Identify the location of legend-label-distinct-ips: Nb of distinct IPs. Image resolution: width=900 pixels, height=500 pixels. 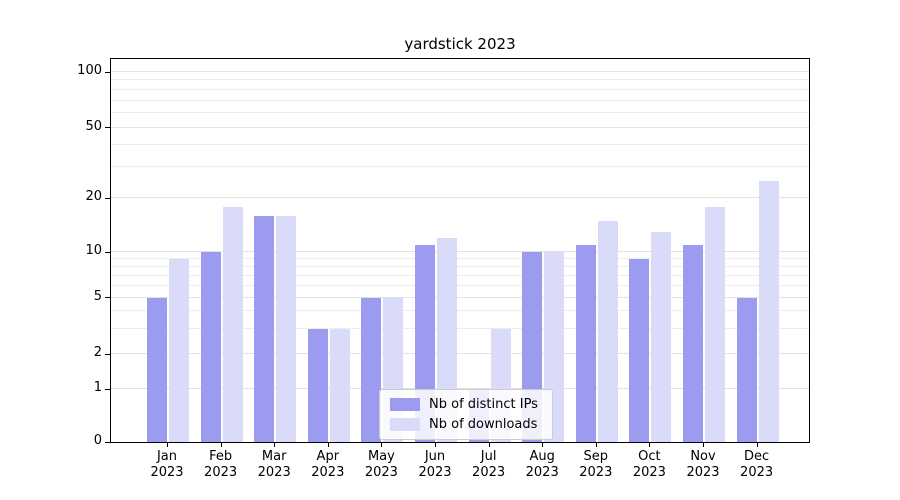
(483, 404).